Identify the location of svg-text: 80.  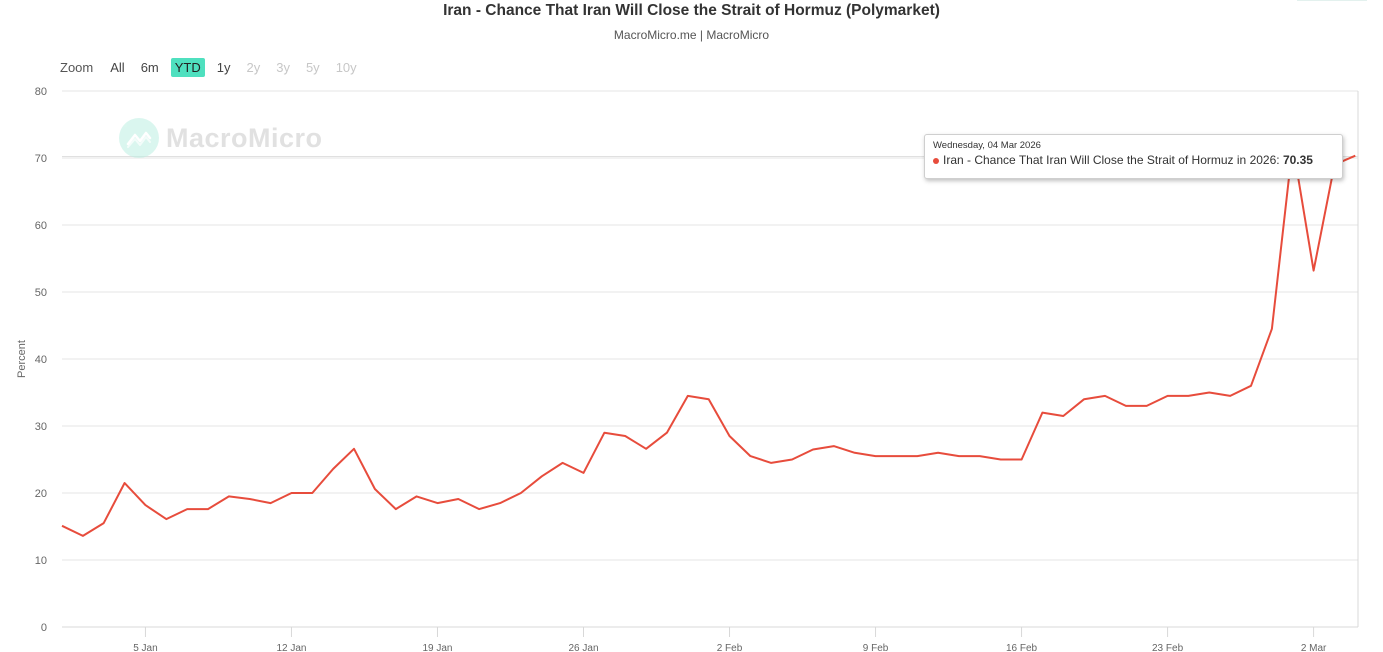
(41, 92).